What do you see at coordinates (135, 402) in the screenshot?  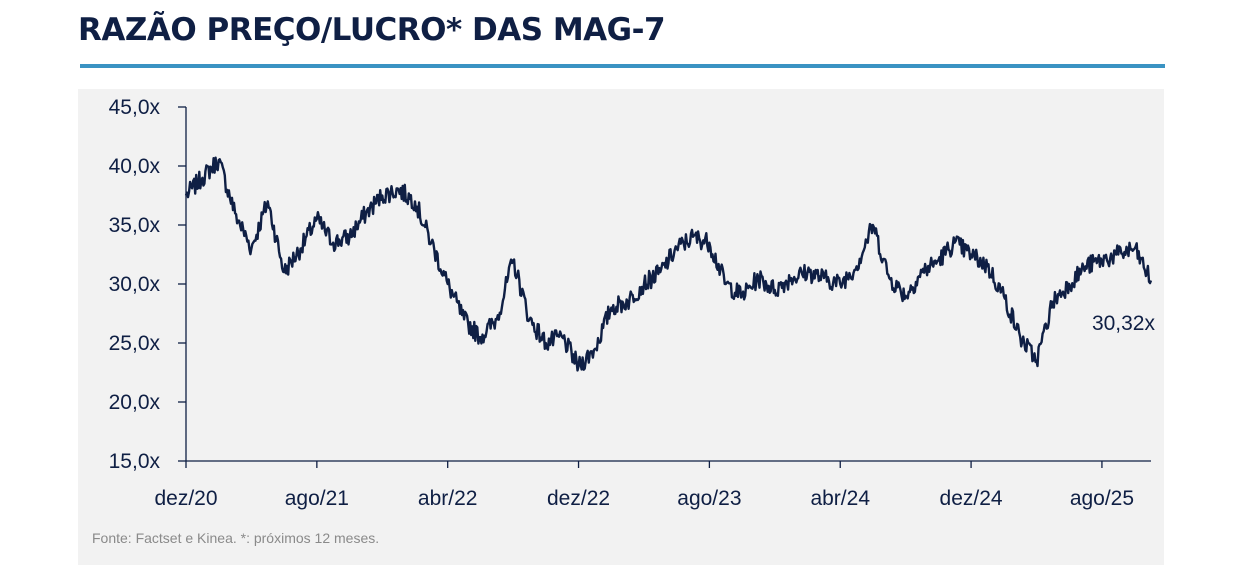 I see `y-tick-label: 20,0x` at bounding box center [135, 402].